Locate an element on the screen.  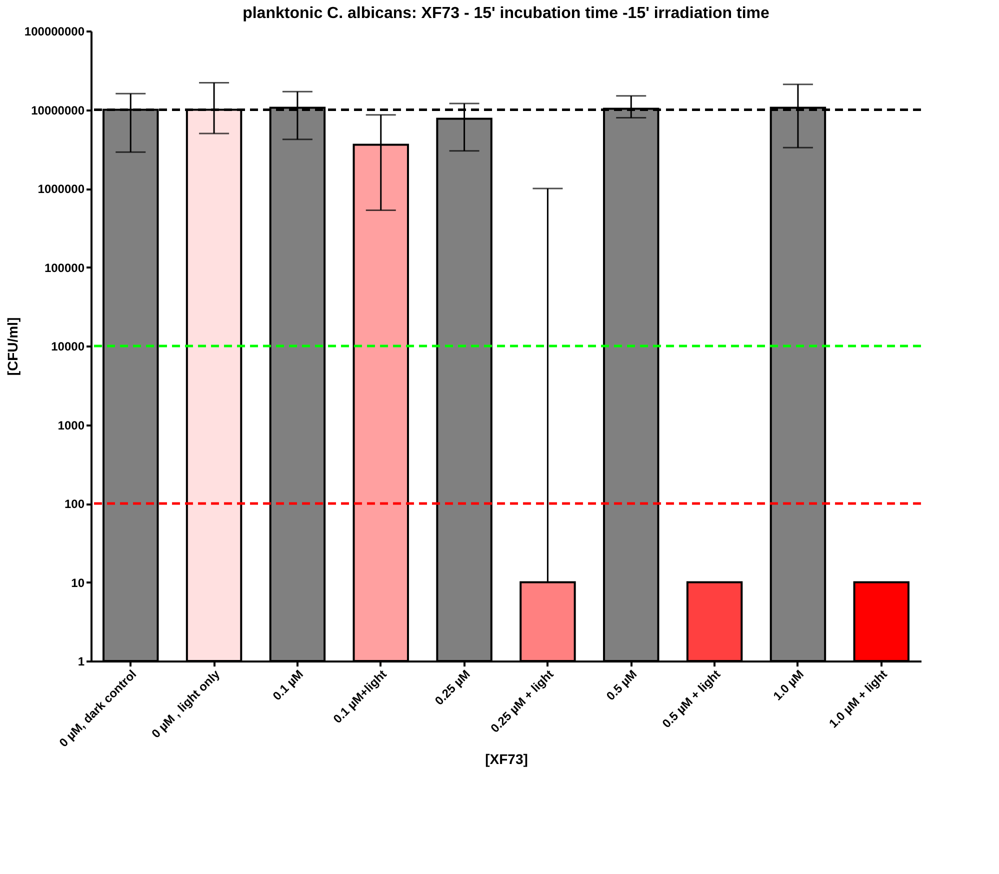
y-tick-label: 1000000 is located at coordinates (61, 189).